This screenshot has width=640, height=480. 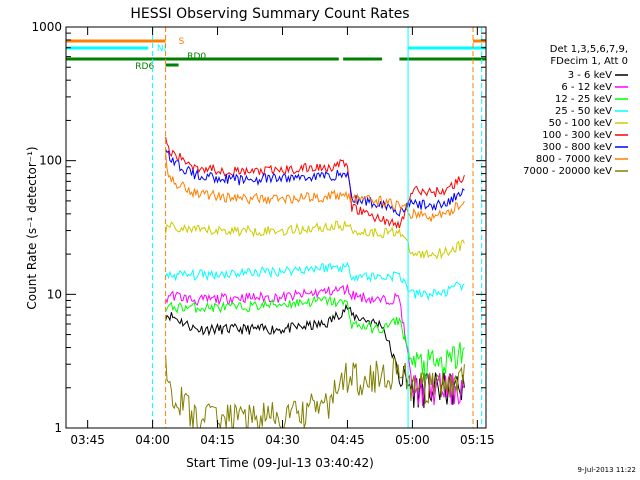 What do you see at coordinates (581, 123) in the screenshot?
I see `legend-entry: 50 - 100 keV` at bounding box center [581, 123].